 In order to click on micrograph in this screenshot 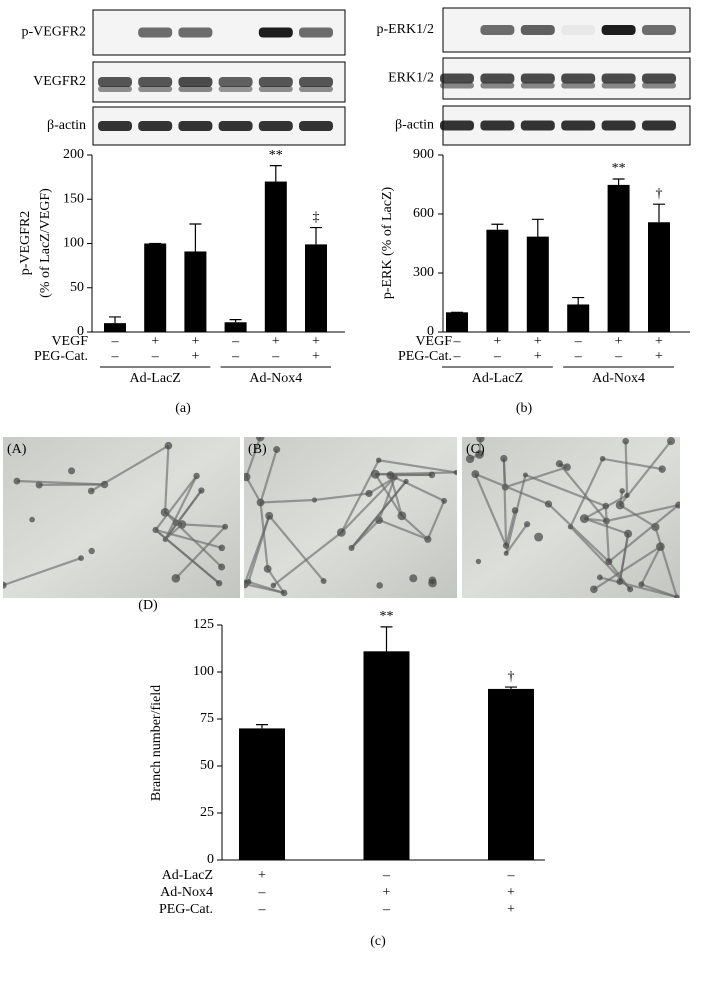, I will do `click(571, 517)`.